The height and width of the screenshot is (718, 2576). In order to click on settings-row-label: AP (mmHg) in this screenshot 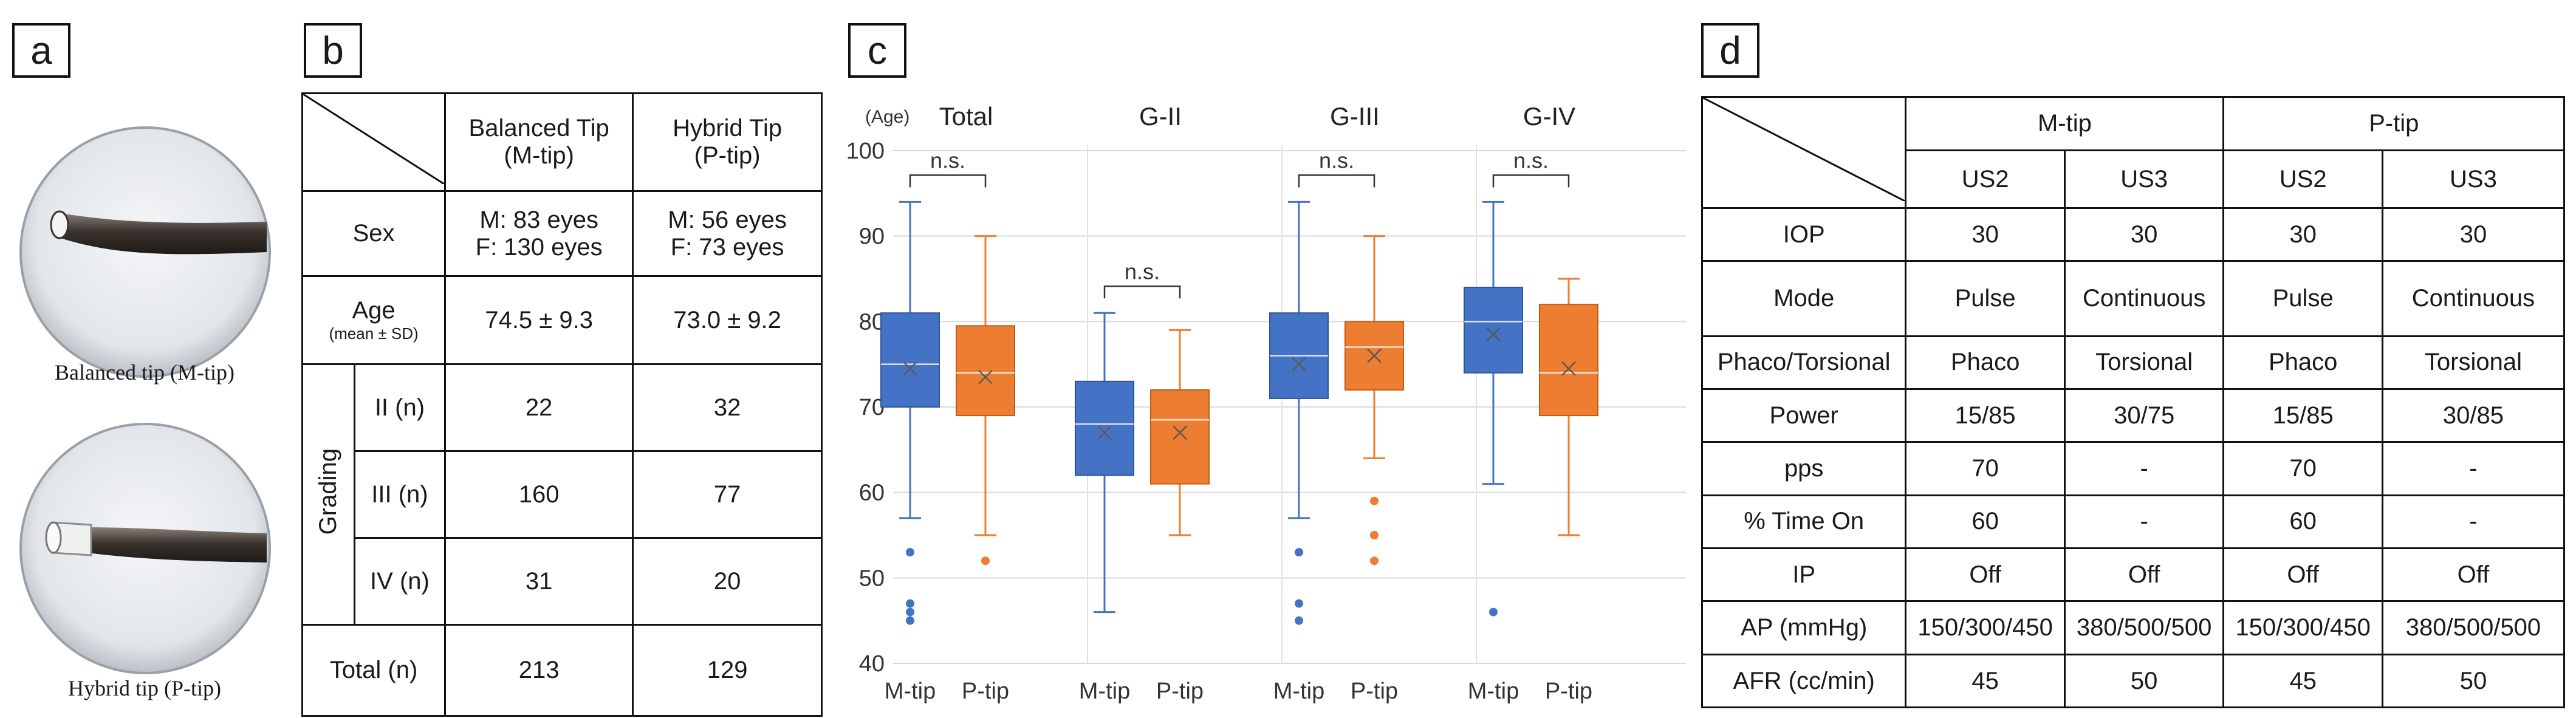, I will do `click(1804, 627)`.